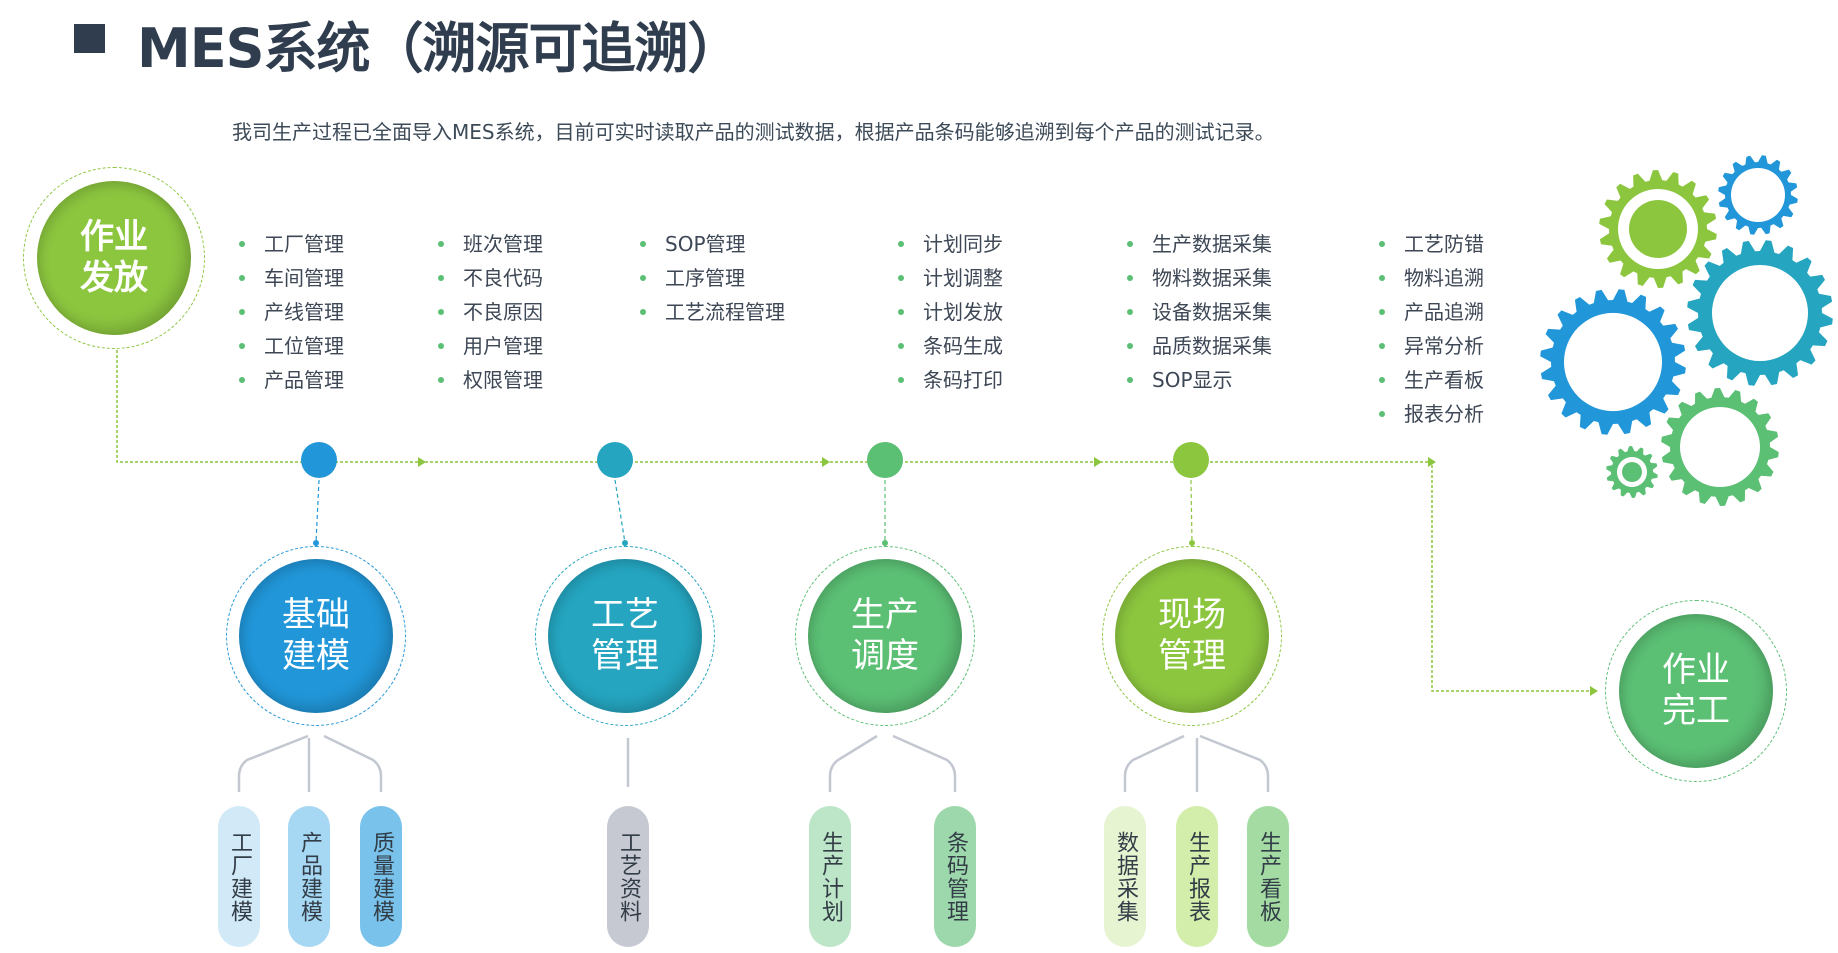  I want to click on feature-item: 计划发放, so click(950, 315).